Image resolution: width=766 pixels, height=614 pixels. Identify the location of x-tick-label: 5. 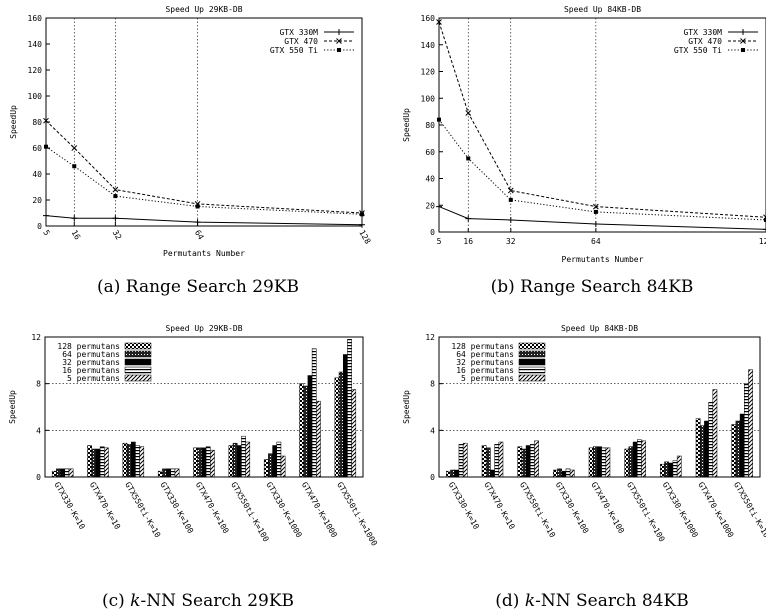
(439, 241).